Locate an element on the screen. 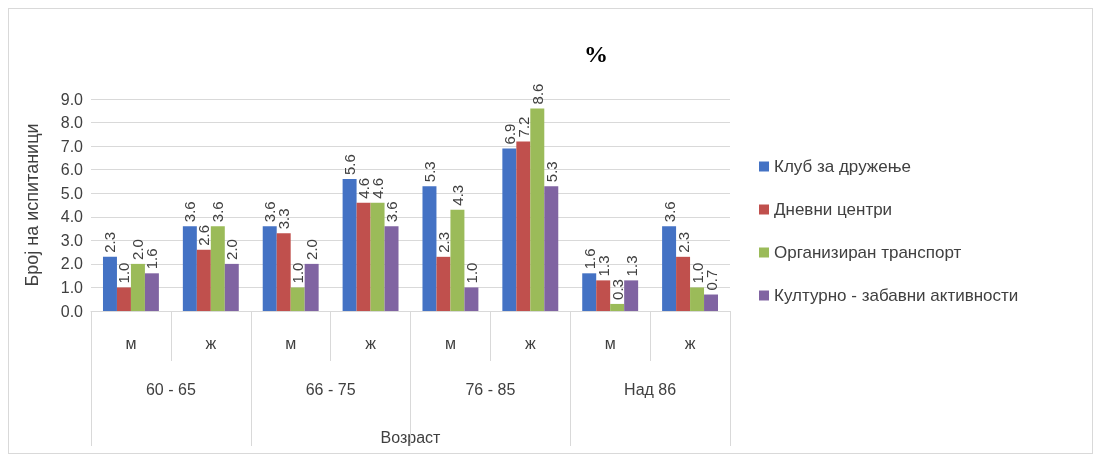 The width and height of the screenshot is (1101, 462). y-tick-label: 4.0 is located at coordinates (72, 217).